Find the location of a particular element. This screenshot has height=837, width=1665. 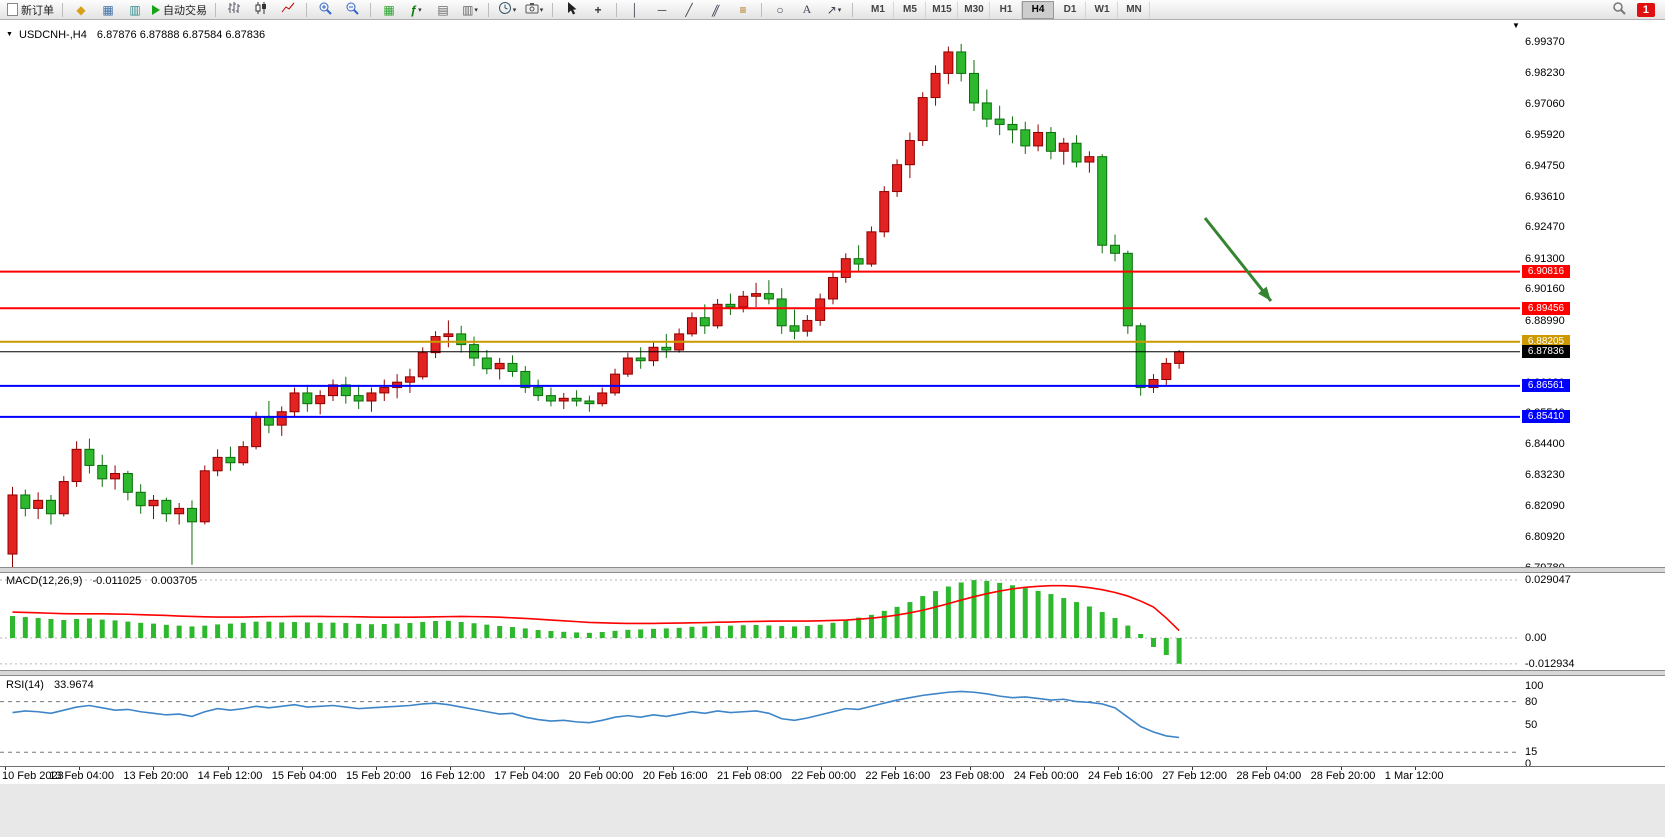

navigator-icon: ▥ is located at coordinates (135, 9).